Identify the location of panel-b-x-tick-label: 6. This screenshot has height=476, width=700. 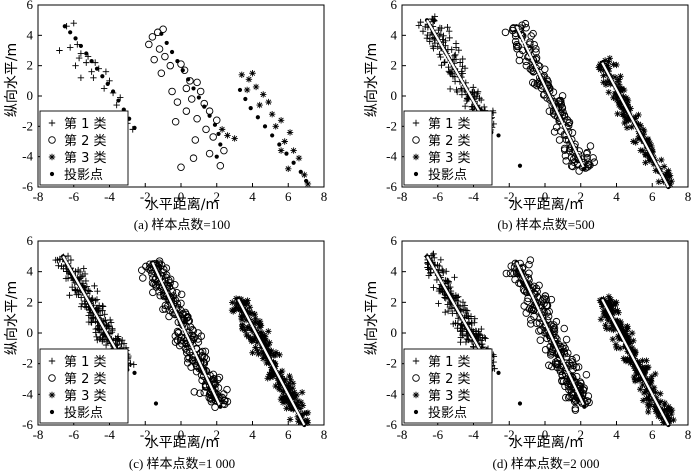
(652, 196).